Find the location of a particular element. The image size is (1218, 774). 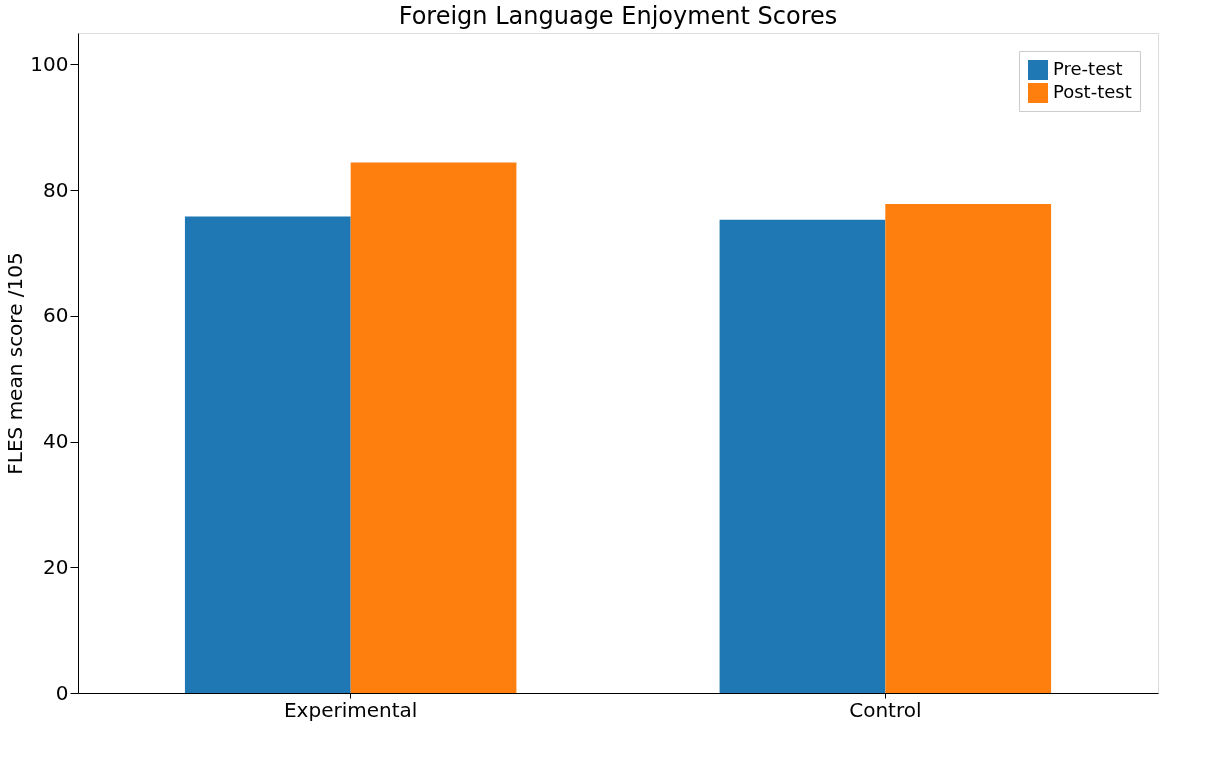

y-axis-title: FLES mean score /105 is located at coordinates (15, 363).